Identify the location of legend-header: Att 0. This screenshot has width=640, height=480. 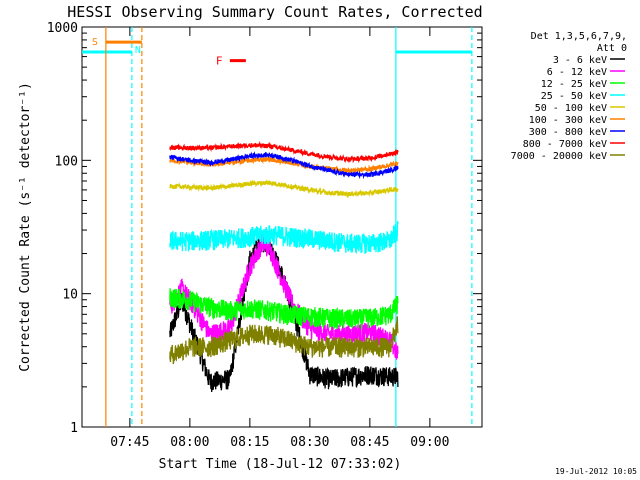
(612, 48).